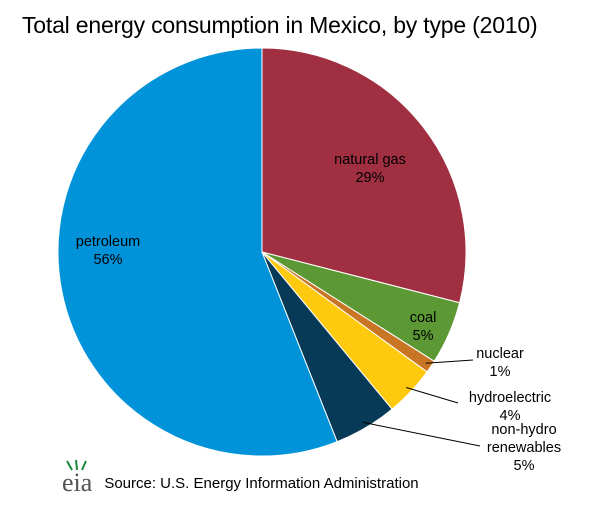 Image resolution: width=598 pixels, height=514 pixels. I want to click on slice-label-line: nuclear, so click(500, 354).